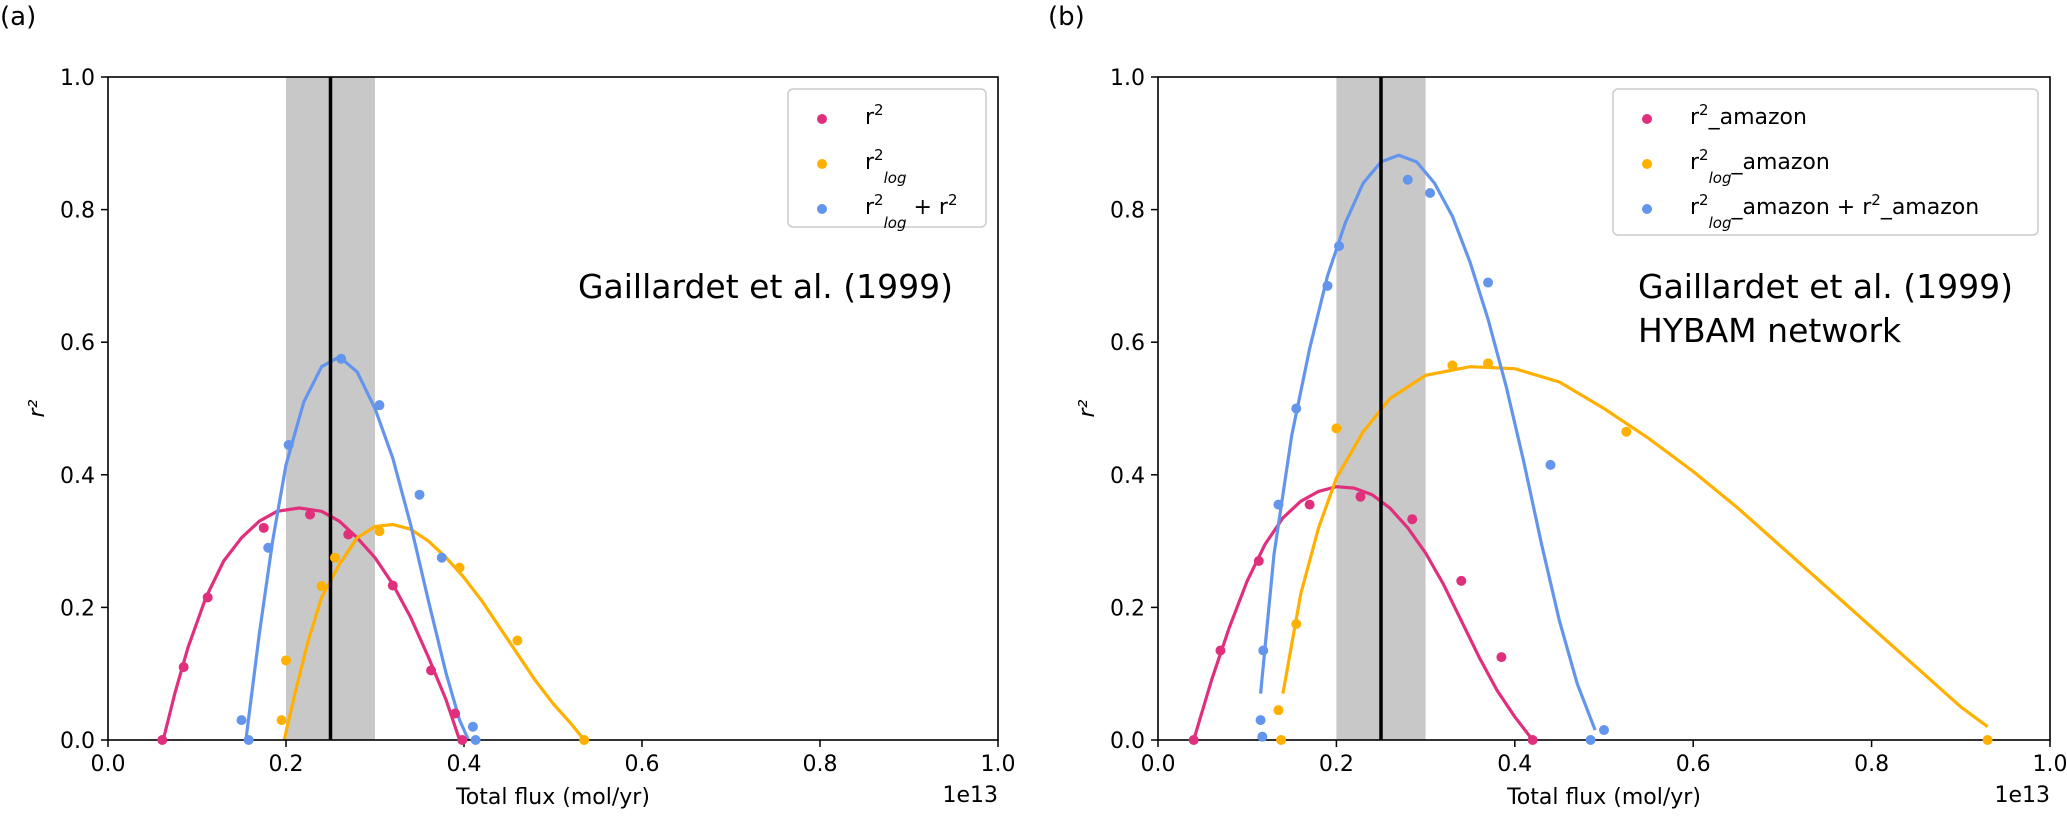  Describe the element at coordinates (1127, 343) in the screenshot. I see `y-tick-label-3: 0.6` at that location.